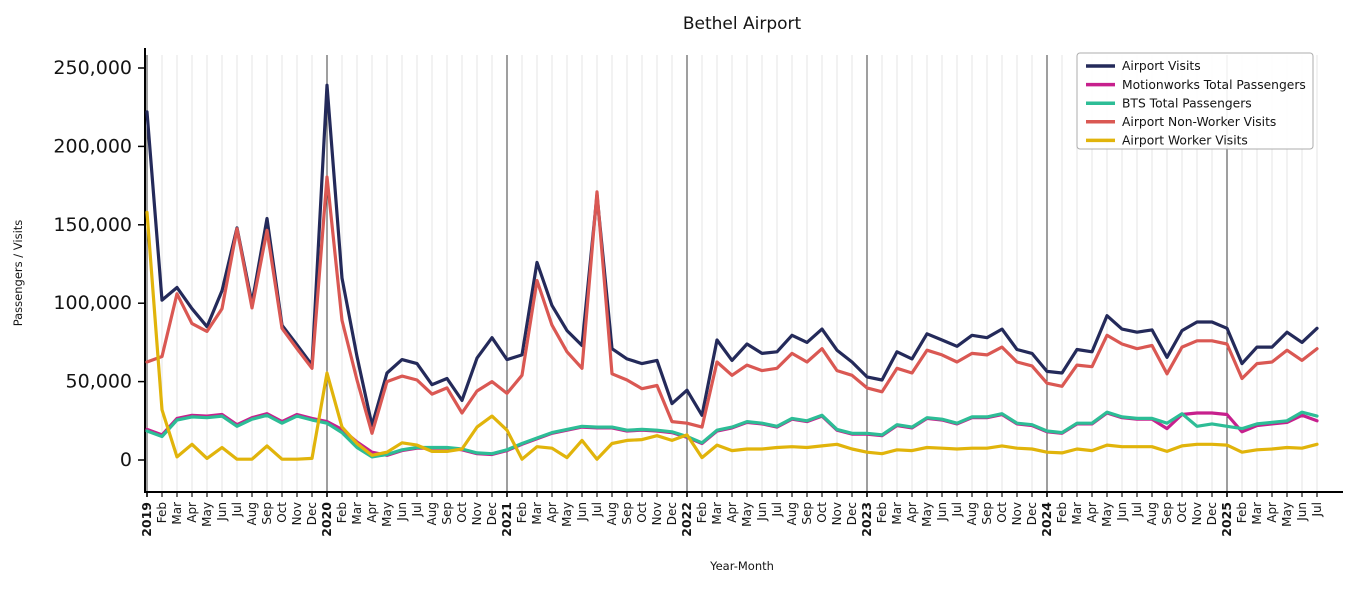 The height and width of the screenshot is (600, 1350). Describe the element at coordinates (92, 225) in the screenshot. I see `y-tick-label: 150,000` at that location.